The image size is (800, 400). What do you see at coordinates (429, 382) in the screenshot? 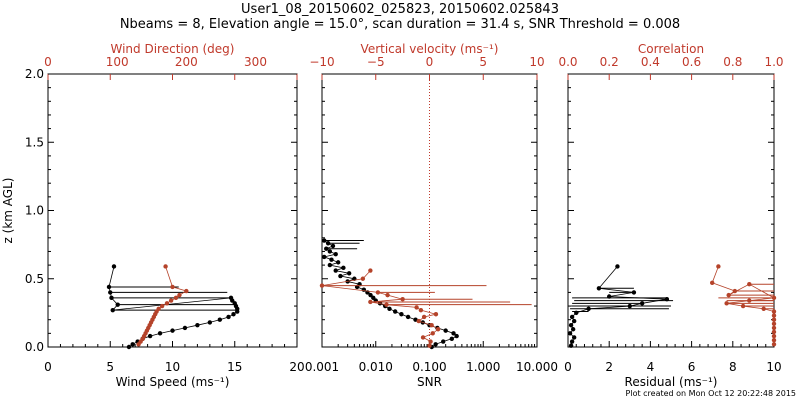
I see `x-axis-label: SNR` at bounding box center [429, 382].